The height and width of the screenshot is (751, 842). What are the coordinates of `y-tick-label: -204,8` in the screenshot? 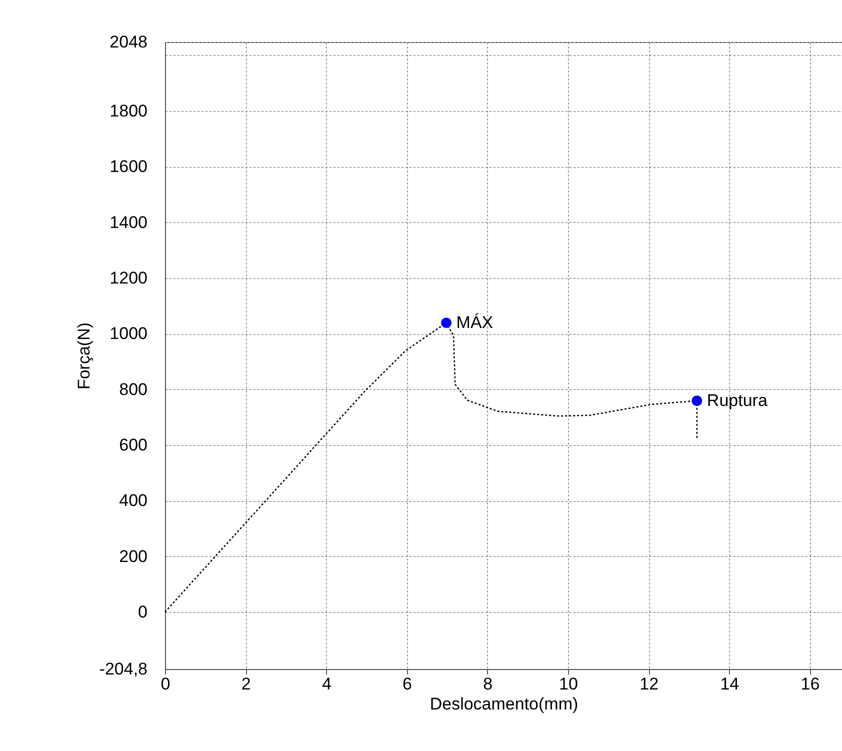 It's located at (123, 669).